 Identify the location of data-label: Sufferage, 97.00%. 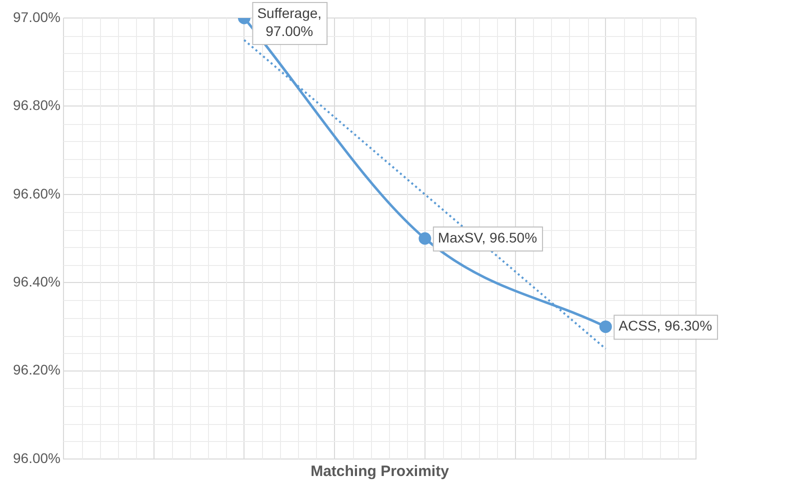
(289, 21).